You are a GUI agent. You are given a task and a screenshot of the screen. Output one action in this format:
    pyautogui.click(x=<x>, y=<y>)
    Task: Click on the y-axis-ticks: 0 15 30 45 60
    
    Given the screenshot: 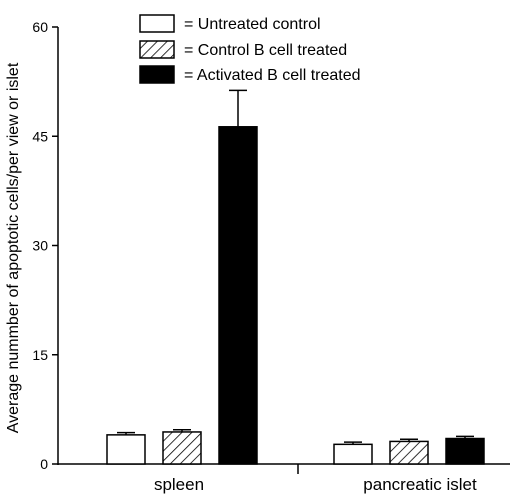 What is the action you would take?
    pyautogui.click(x=45, y=245)
    